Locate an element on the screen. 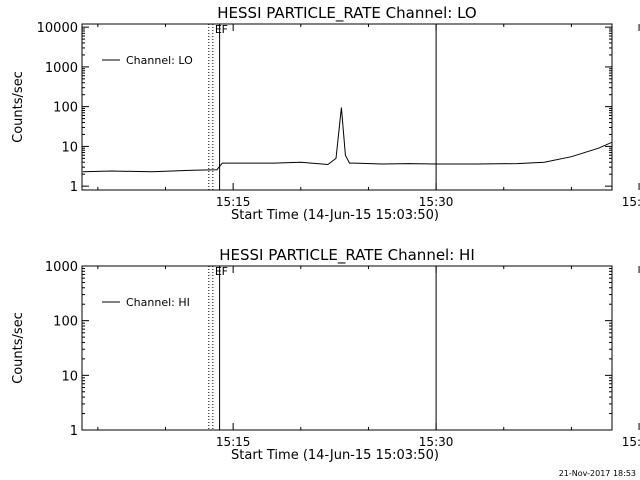  chart-title: HESSI PARTICLE_RATE Channel: LO is located at coordinates (346, 13).